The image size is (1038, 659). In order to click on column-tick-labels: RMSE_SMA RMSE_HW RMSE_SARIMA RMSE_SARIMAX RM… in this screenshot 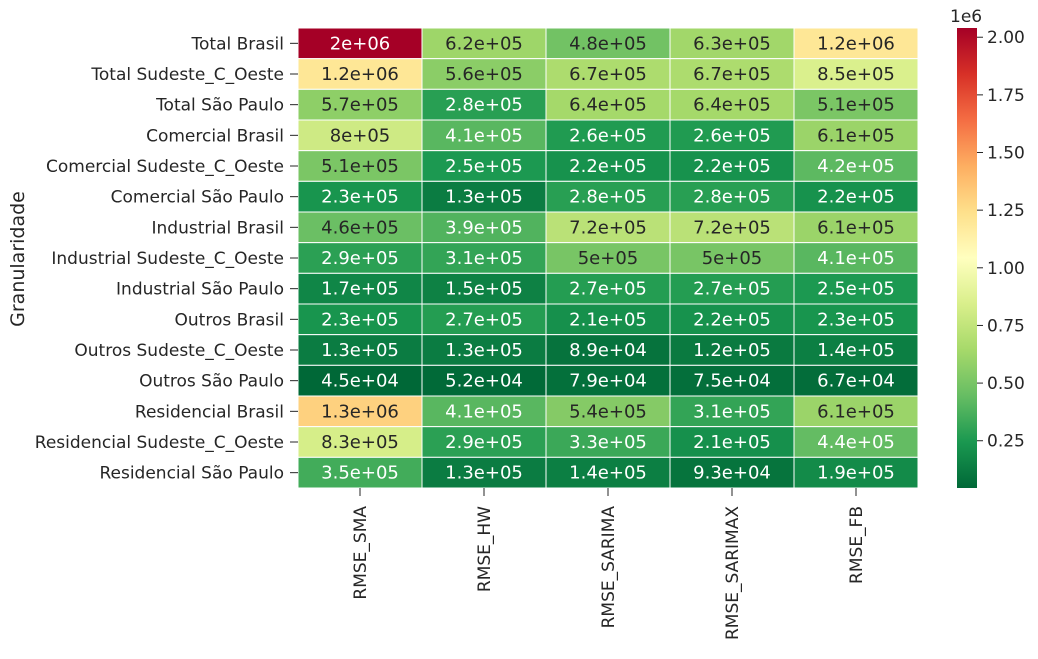, I will do `click(609, 564)`.